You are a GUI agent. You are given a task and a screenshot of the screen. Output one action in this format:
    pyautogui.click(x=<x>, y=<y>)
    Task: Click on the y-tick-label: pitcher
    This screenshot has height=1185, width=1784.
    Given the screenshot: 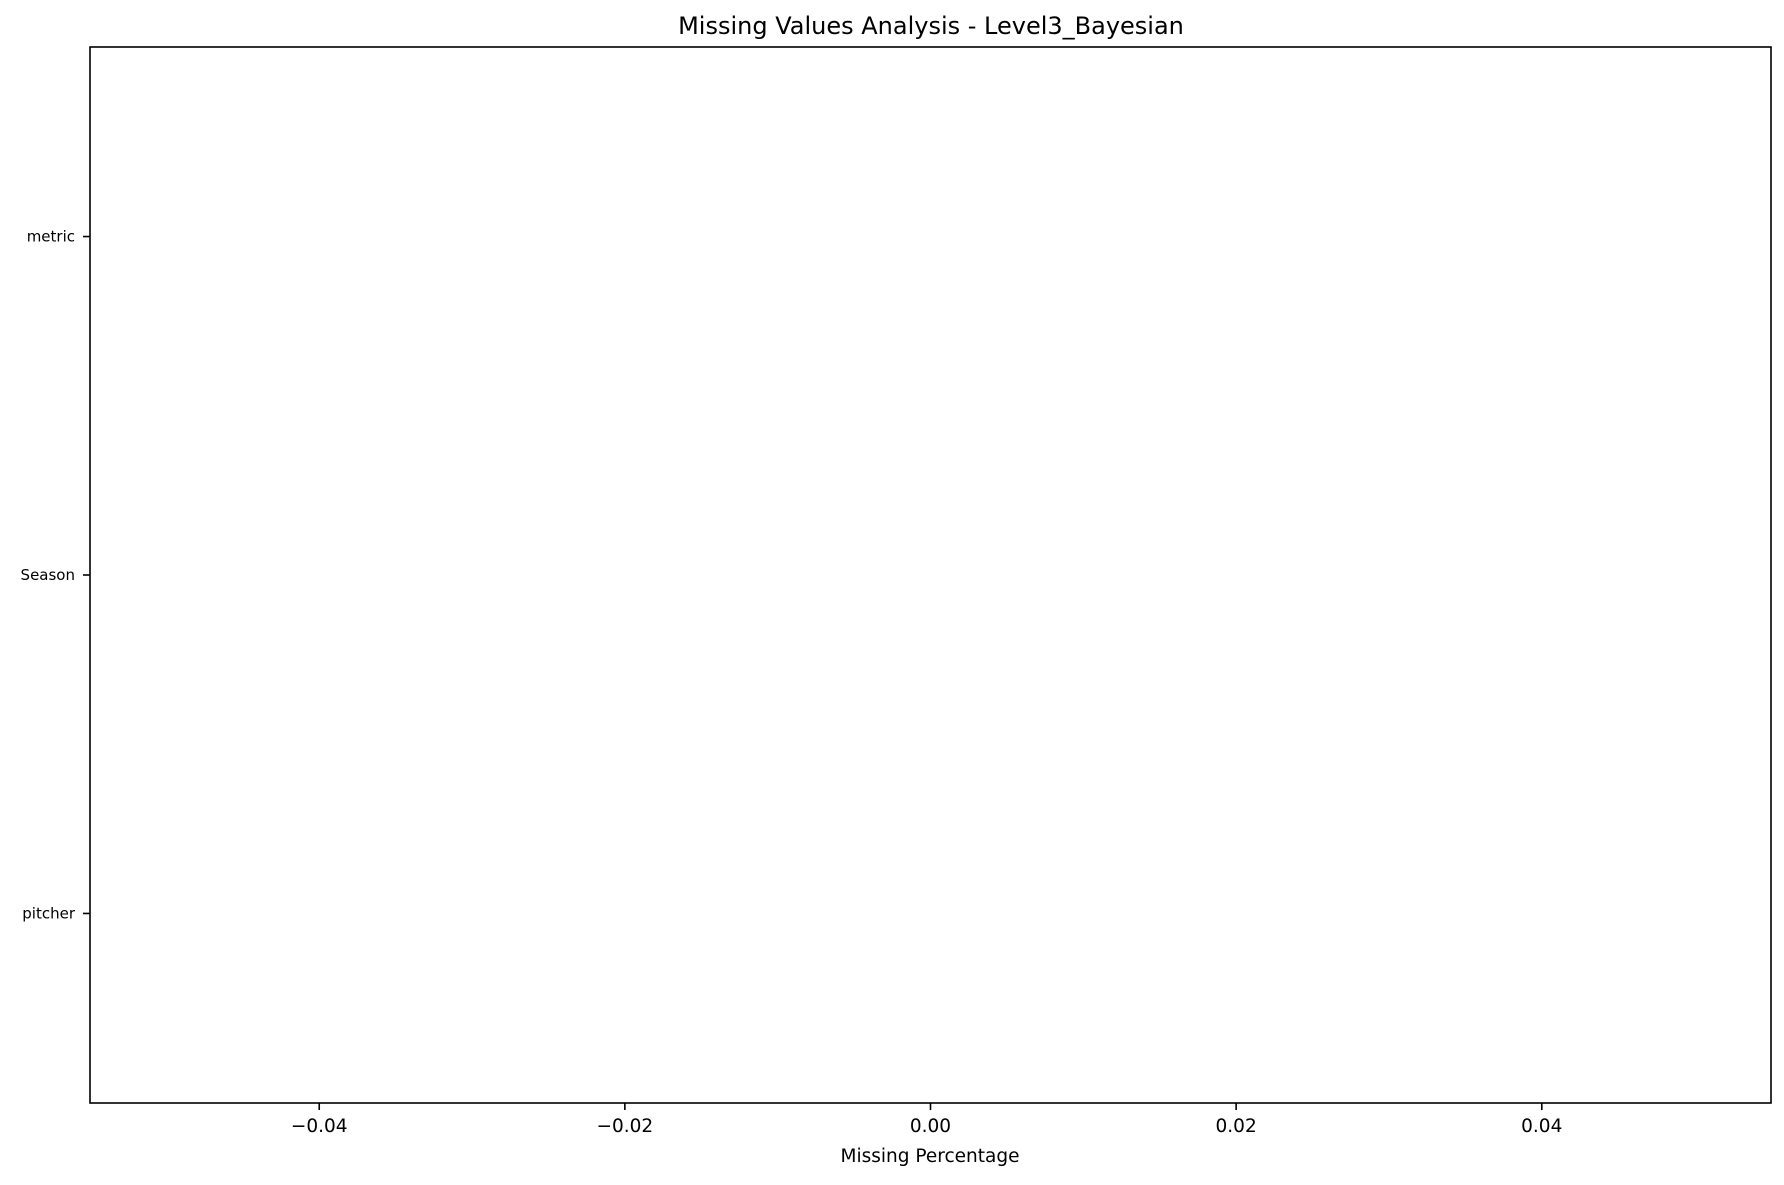 What is the action you would take?
    pyautogui.click(x=49, y=913)
    